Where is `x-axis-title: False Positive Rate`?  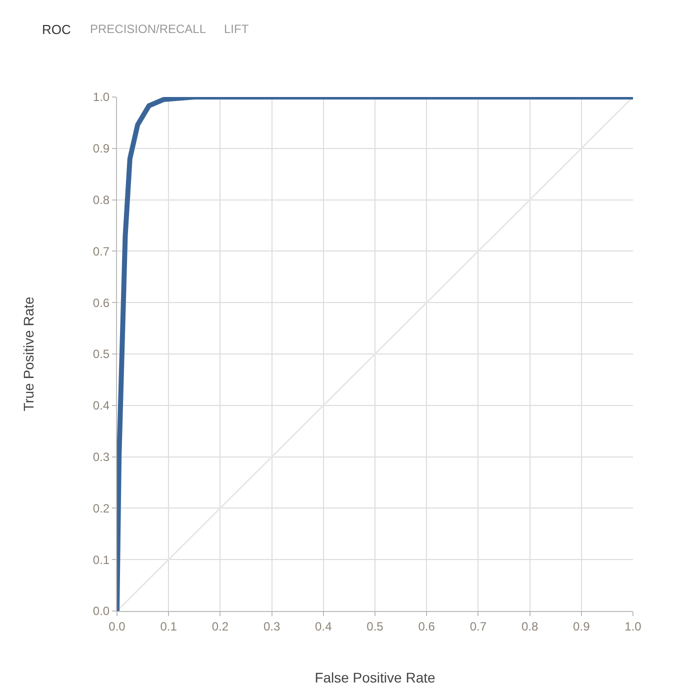 x-axis-title: False Positive Rate is located at coordinates (375, 678).